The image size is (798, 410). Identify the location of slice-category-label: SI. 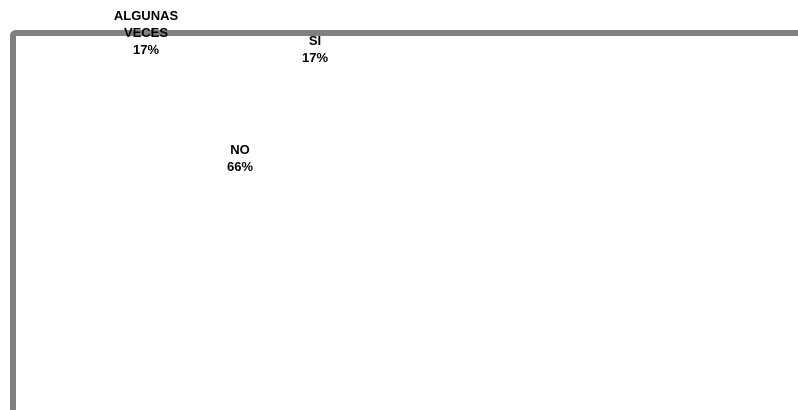
(315, 40).